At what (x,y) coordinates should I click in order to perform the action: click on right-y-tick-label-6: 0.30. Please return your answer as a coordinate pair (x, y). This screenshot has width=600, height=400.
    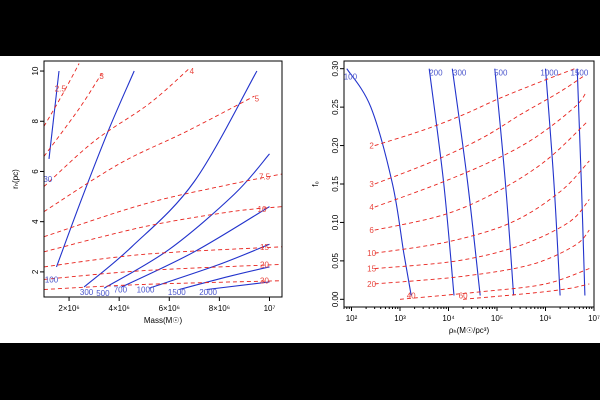
    Looking at the image, I should click on (335, 68).